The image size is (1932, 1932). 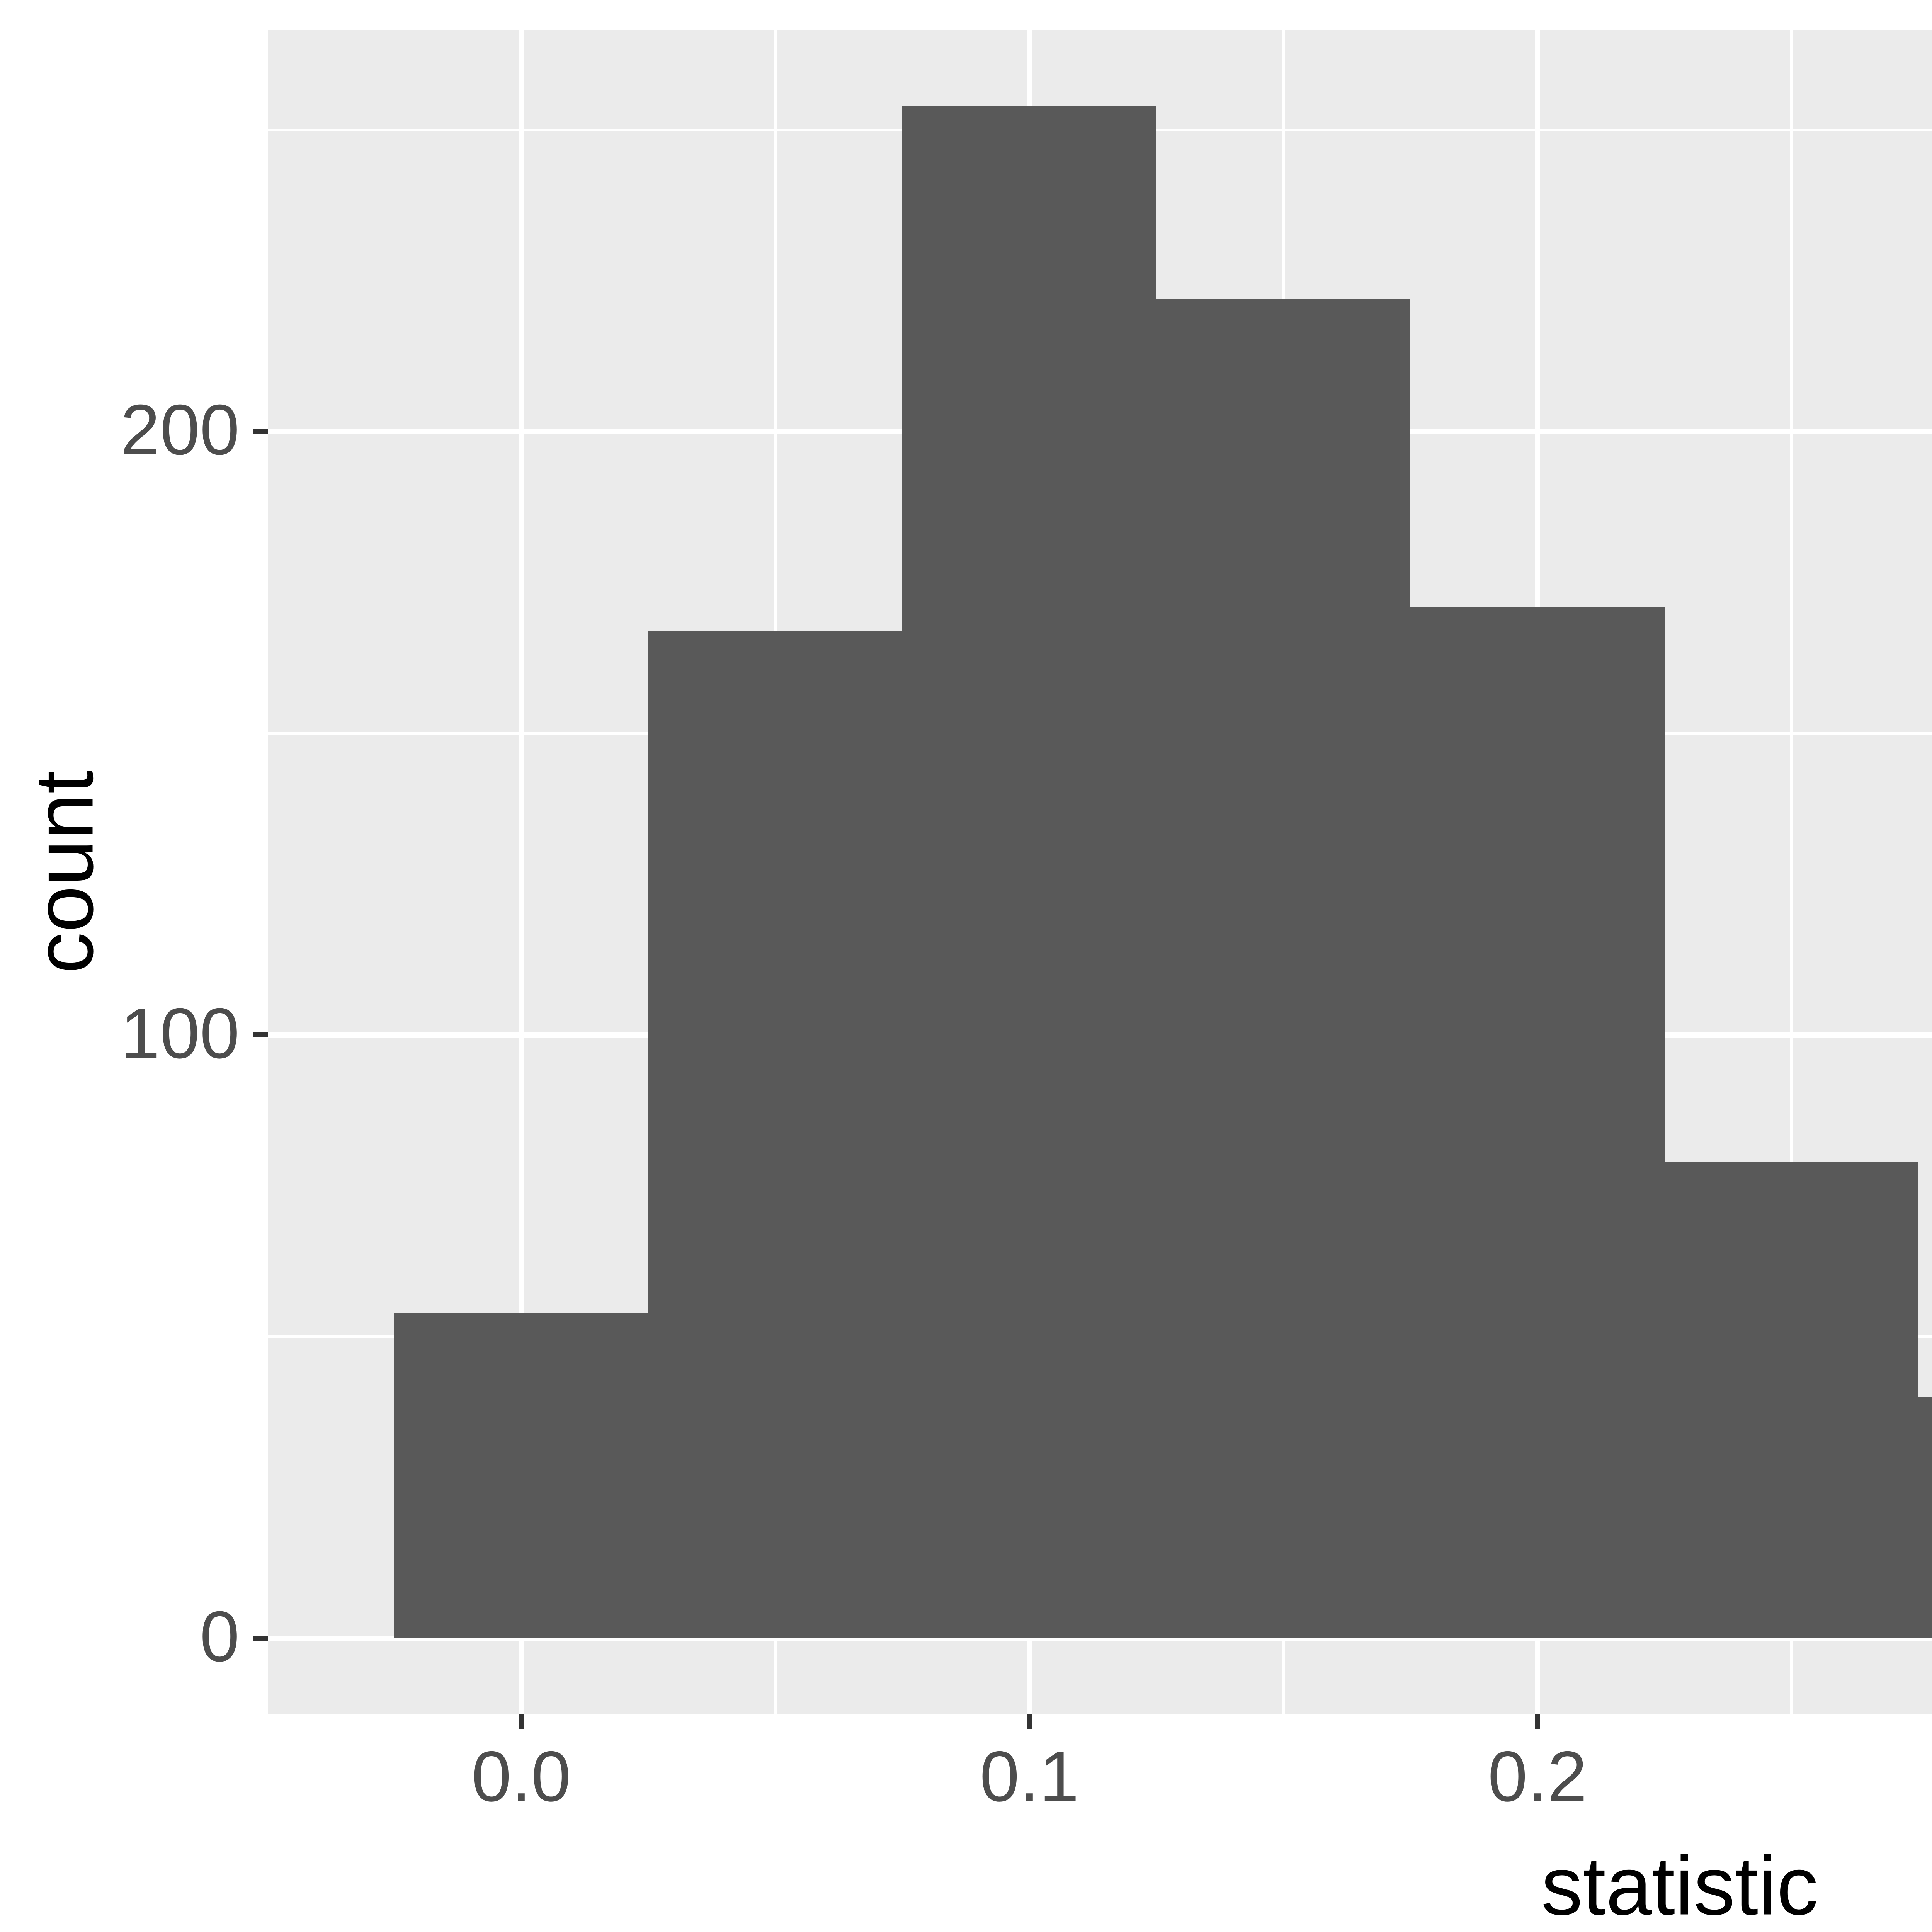 I want to click on gridline-x-major, so click(x=521, y=872).